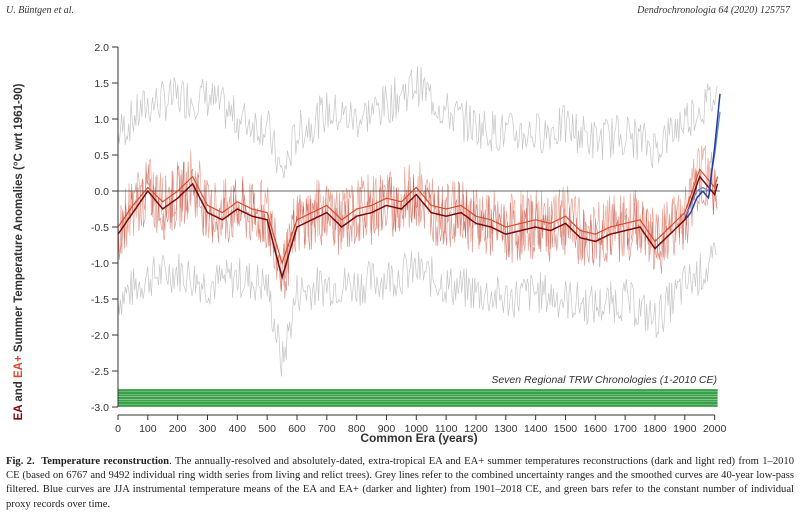 The image size is (800, 520). Describe the element at coordinates (178, 429) in the screenshot. I see `x-tick-label: 200` at that location.